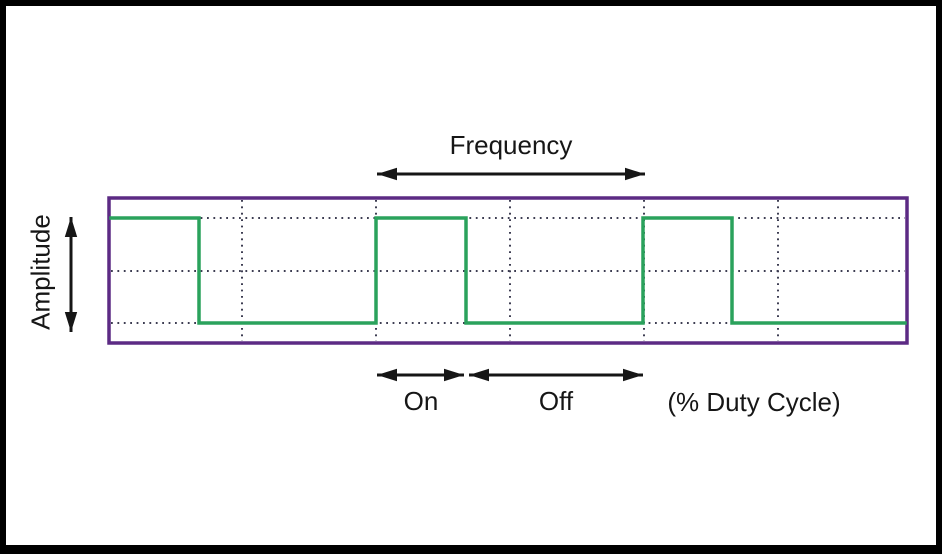  Describe the element at coordinates (421, 401) in the screenshot. I see `on-label: On` at that location.